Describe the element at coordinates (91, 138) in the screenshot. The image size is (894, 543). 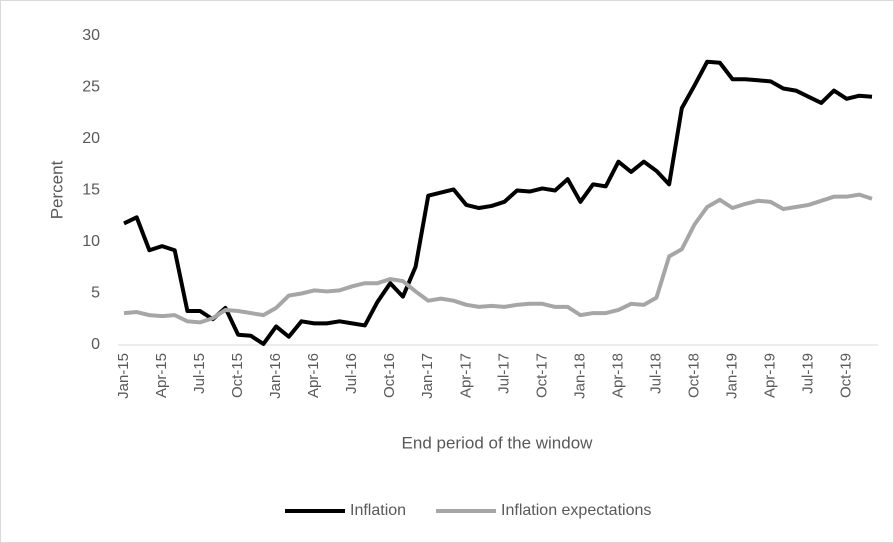
I see `y-tick-label: 20` at that location.